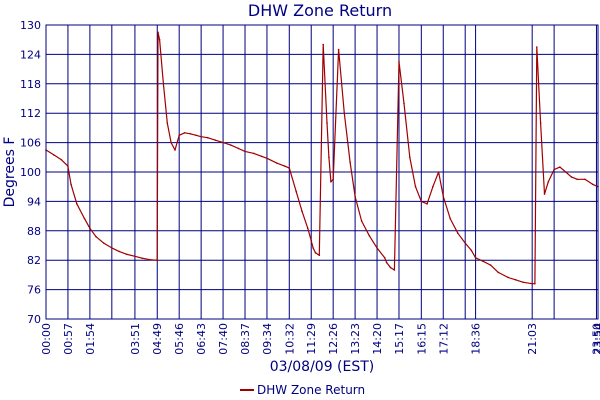 The image size is (600, 400). I want to click on x-tick-label: 21:03, so click(532, 339).